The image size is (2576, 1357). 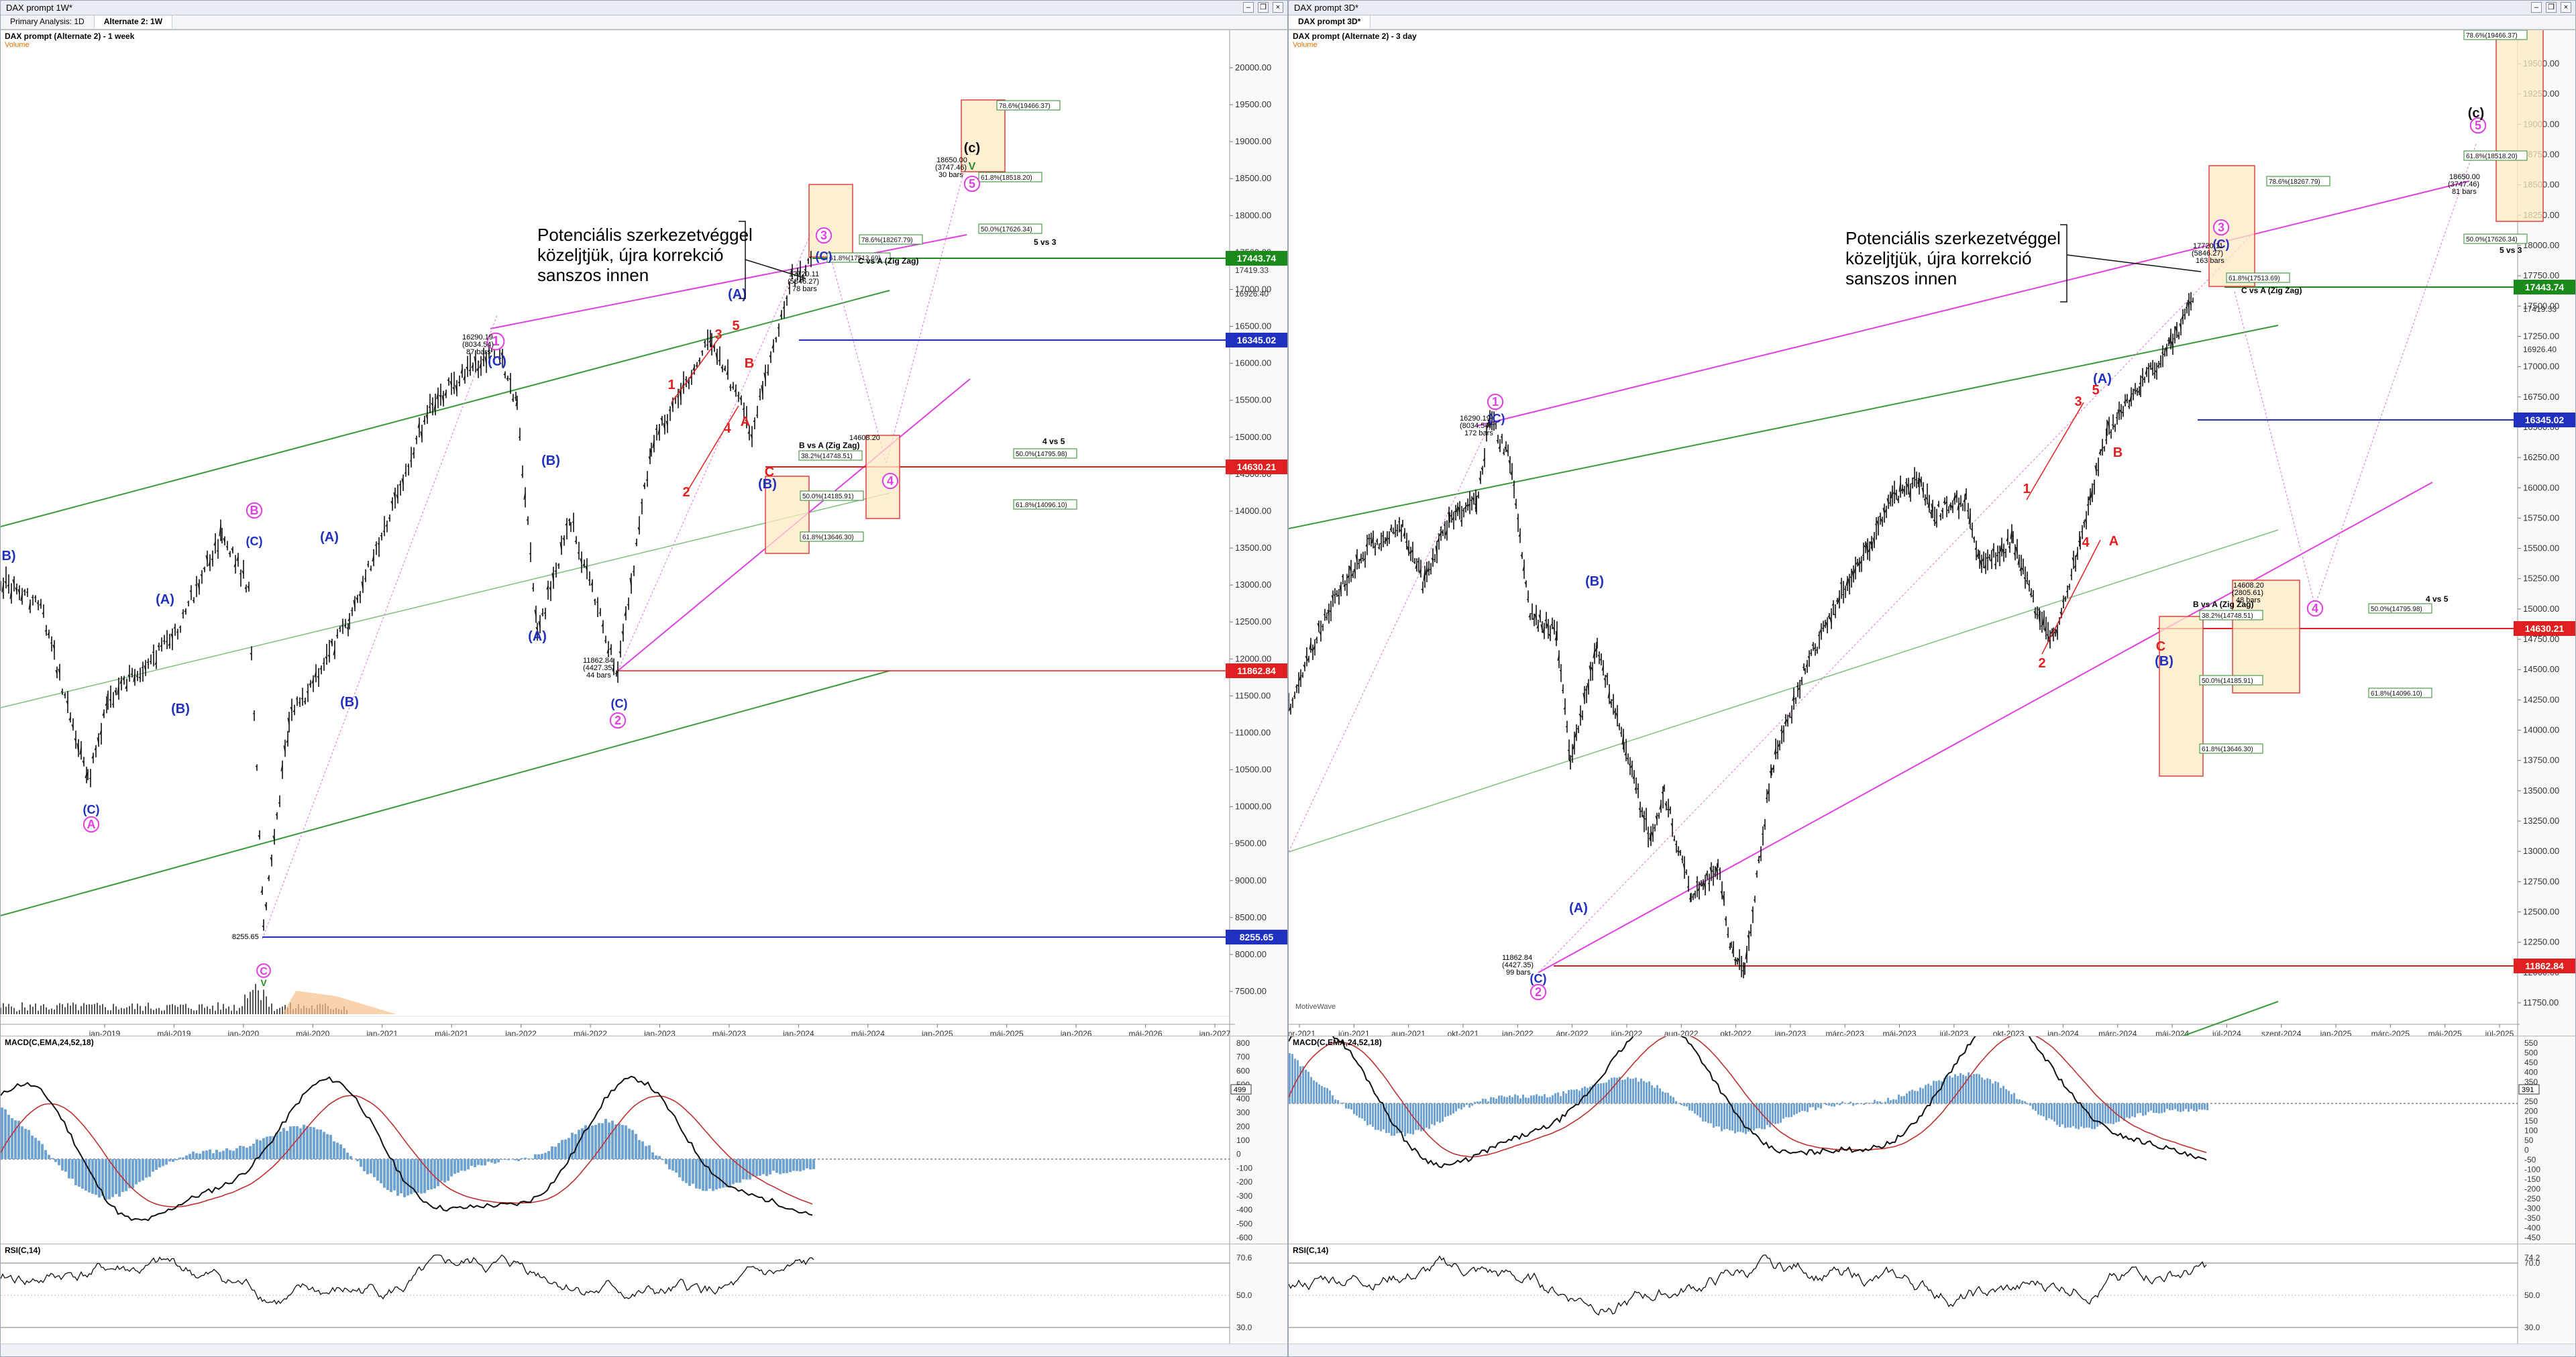 I want to click on wave-2-circled-ring, so click(x=1538, y=992).